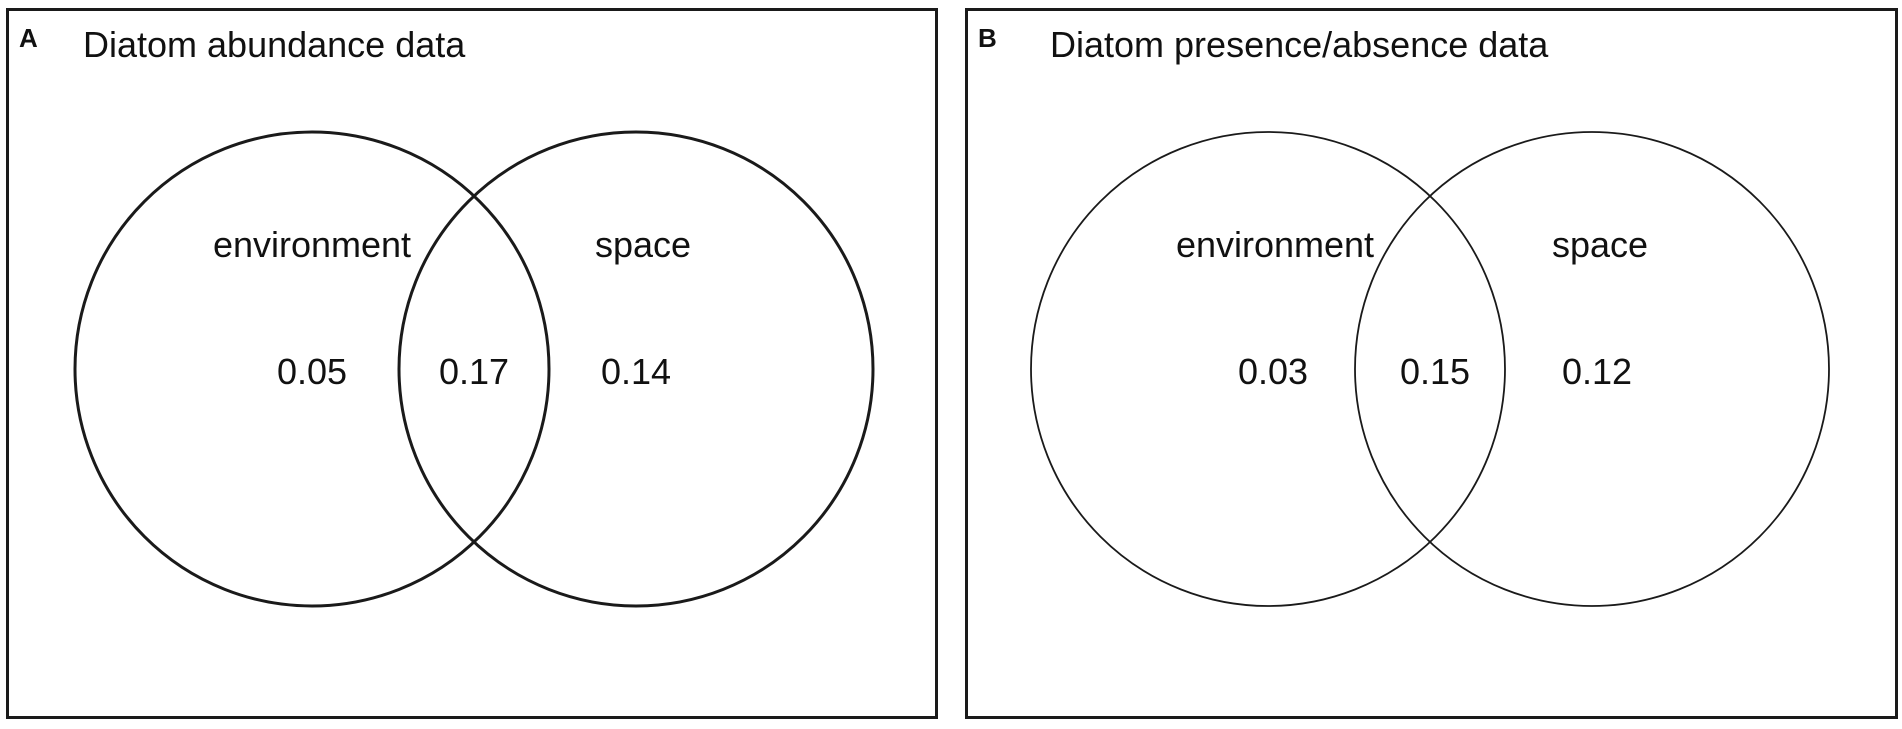 The image size is (1902, 729). Describe the element at coordinates (1273, 371) in the screenshot. I see `environment-only-value: 0.03` at that location.